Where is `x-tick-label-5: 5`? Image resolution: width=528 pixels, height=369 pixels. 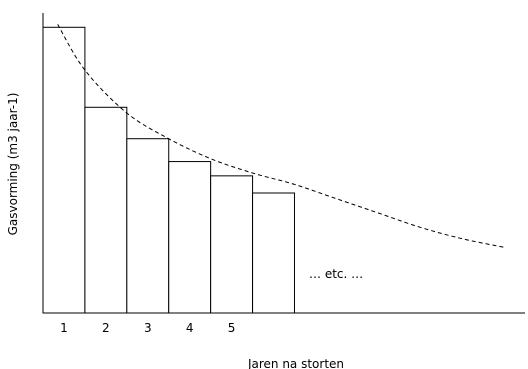 x-tick-label-5: 5 is located at coordinates (232, 328).